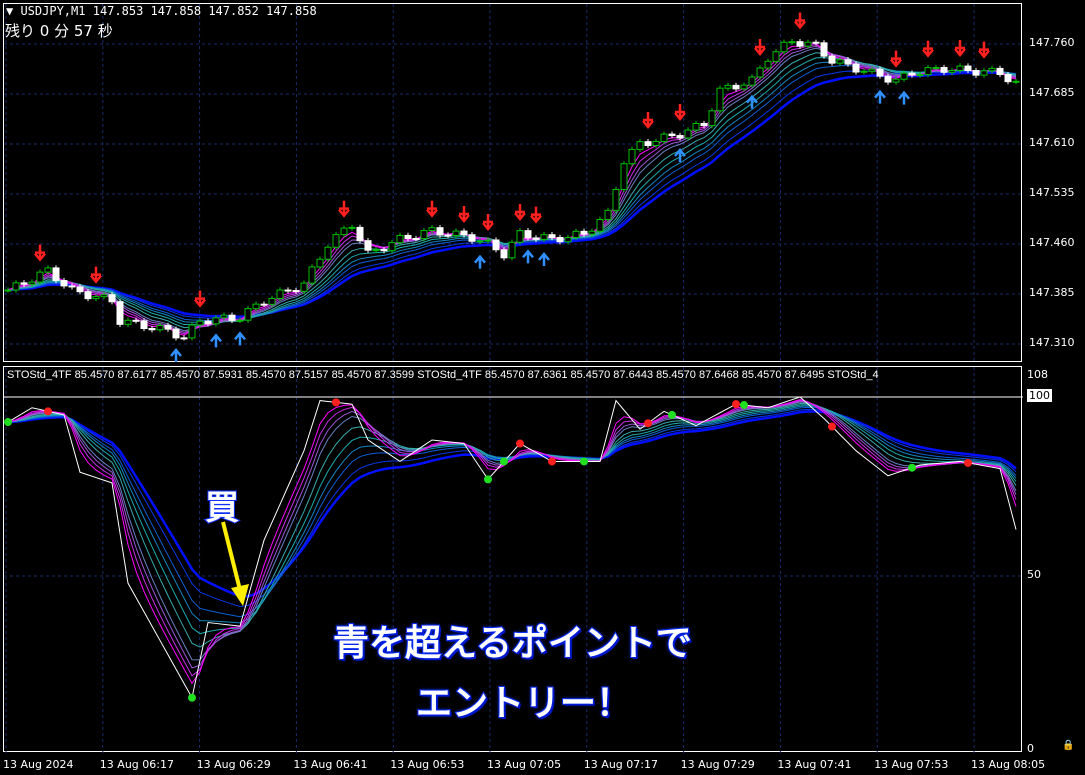  I want to click on price-tick-label: 147.535, so click(1052, 192).